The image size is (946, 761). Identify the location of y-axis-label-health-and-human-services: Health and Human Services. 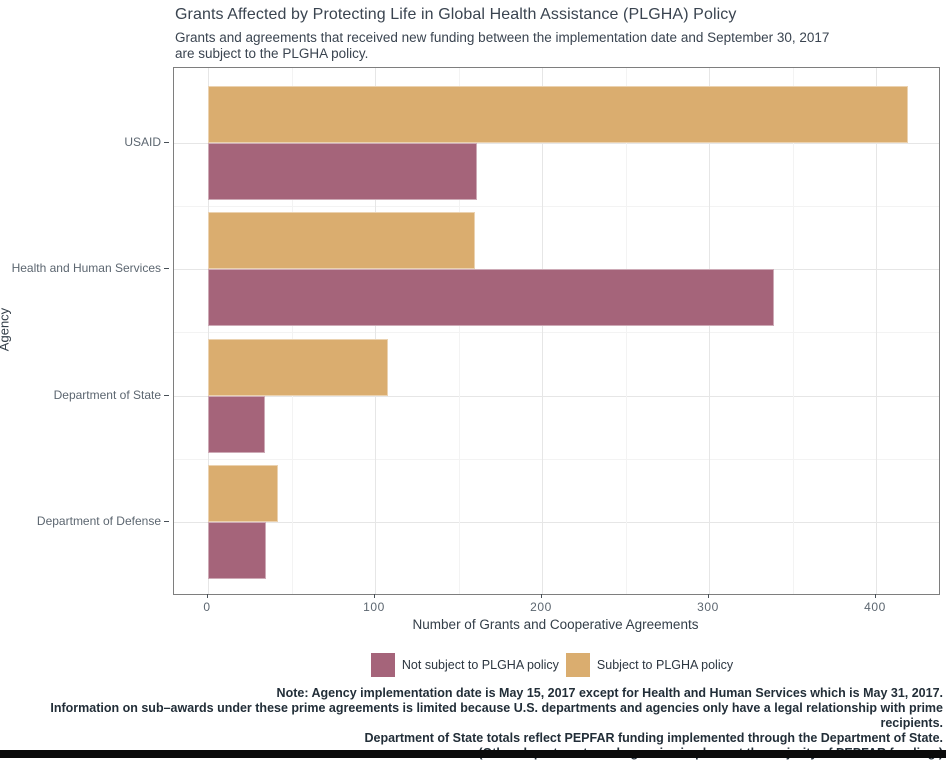
(86, 268).